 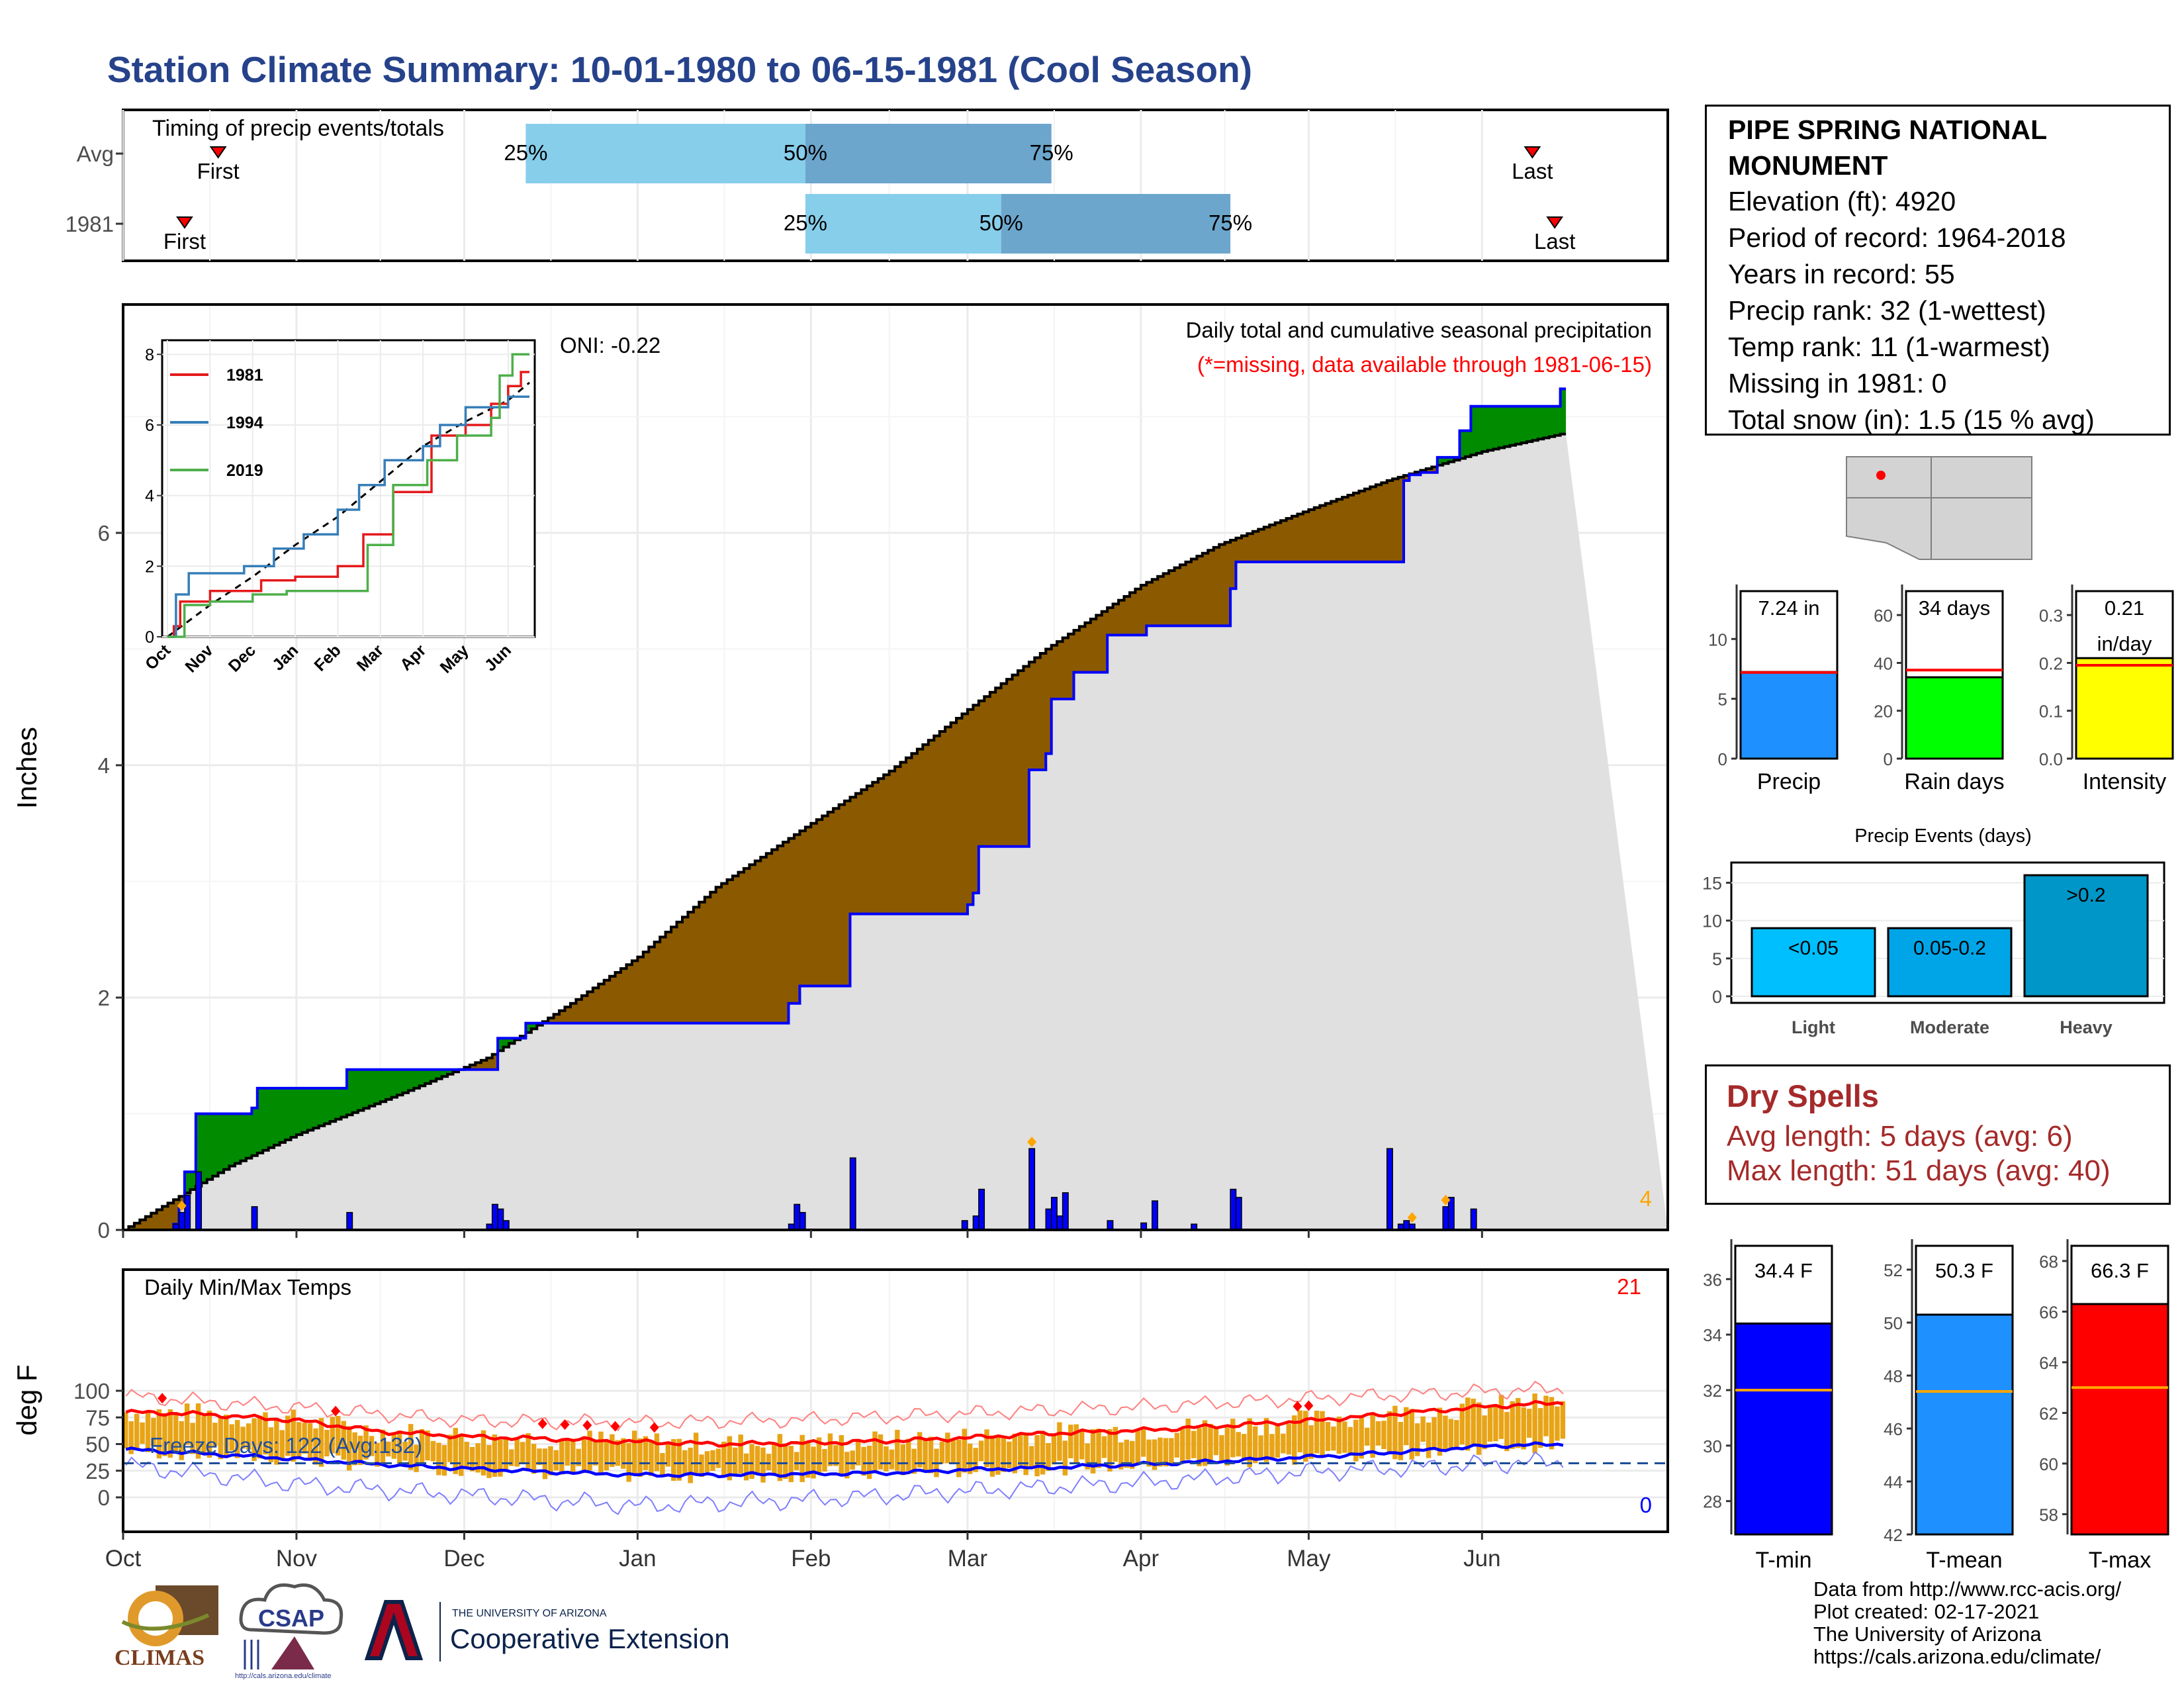 What do you see at coordinates (2125, 781) in the screenshot?
I see `mini-bar-label: Intensity` at bounding box center [2125, 781].